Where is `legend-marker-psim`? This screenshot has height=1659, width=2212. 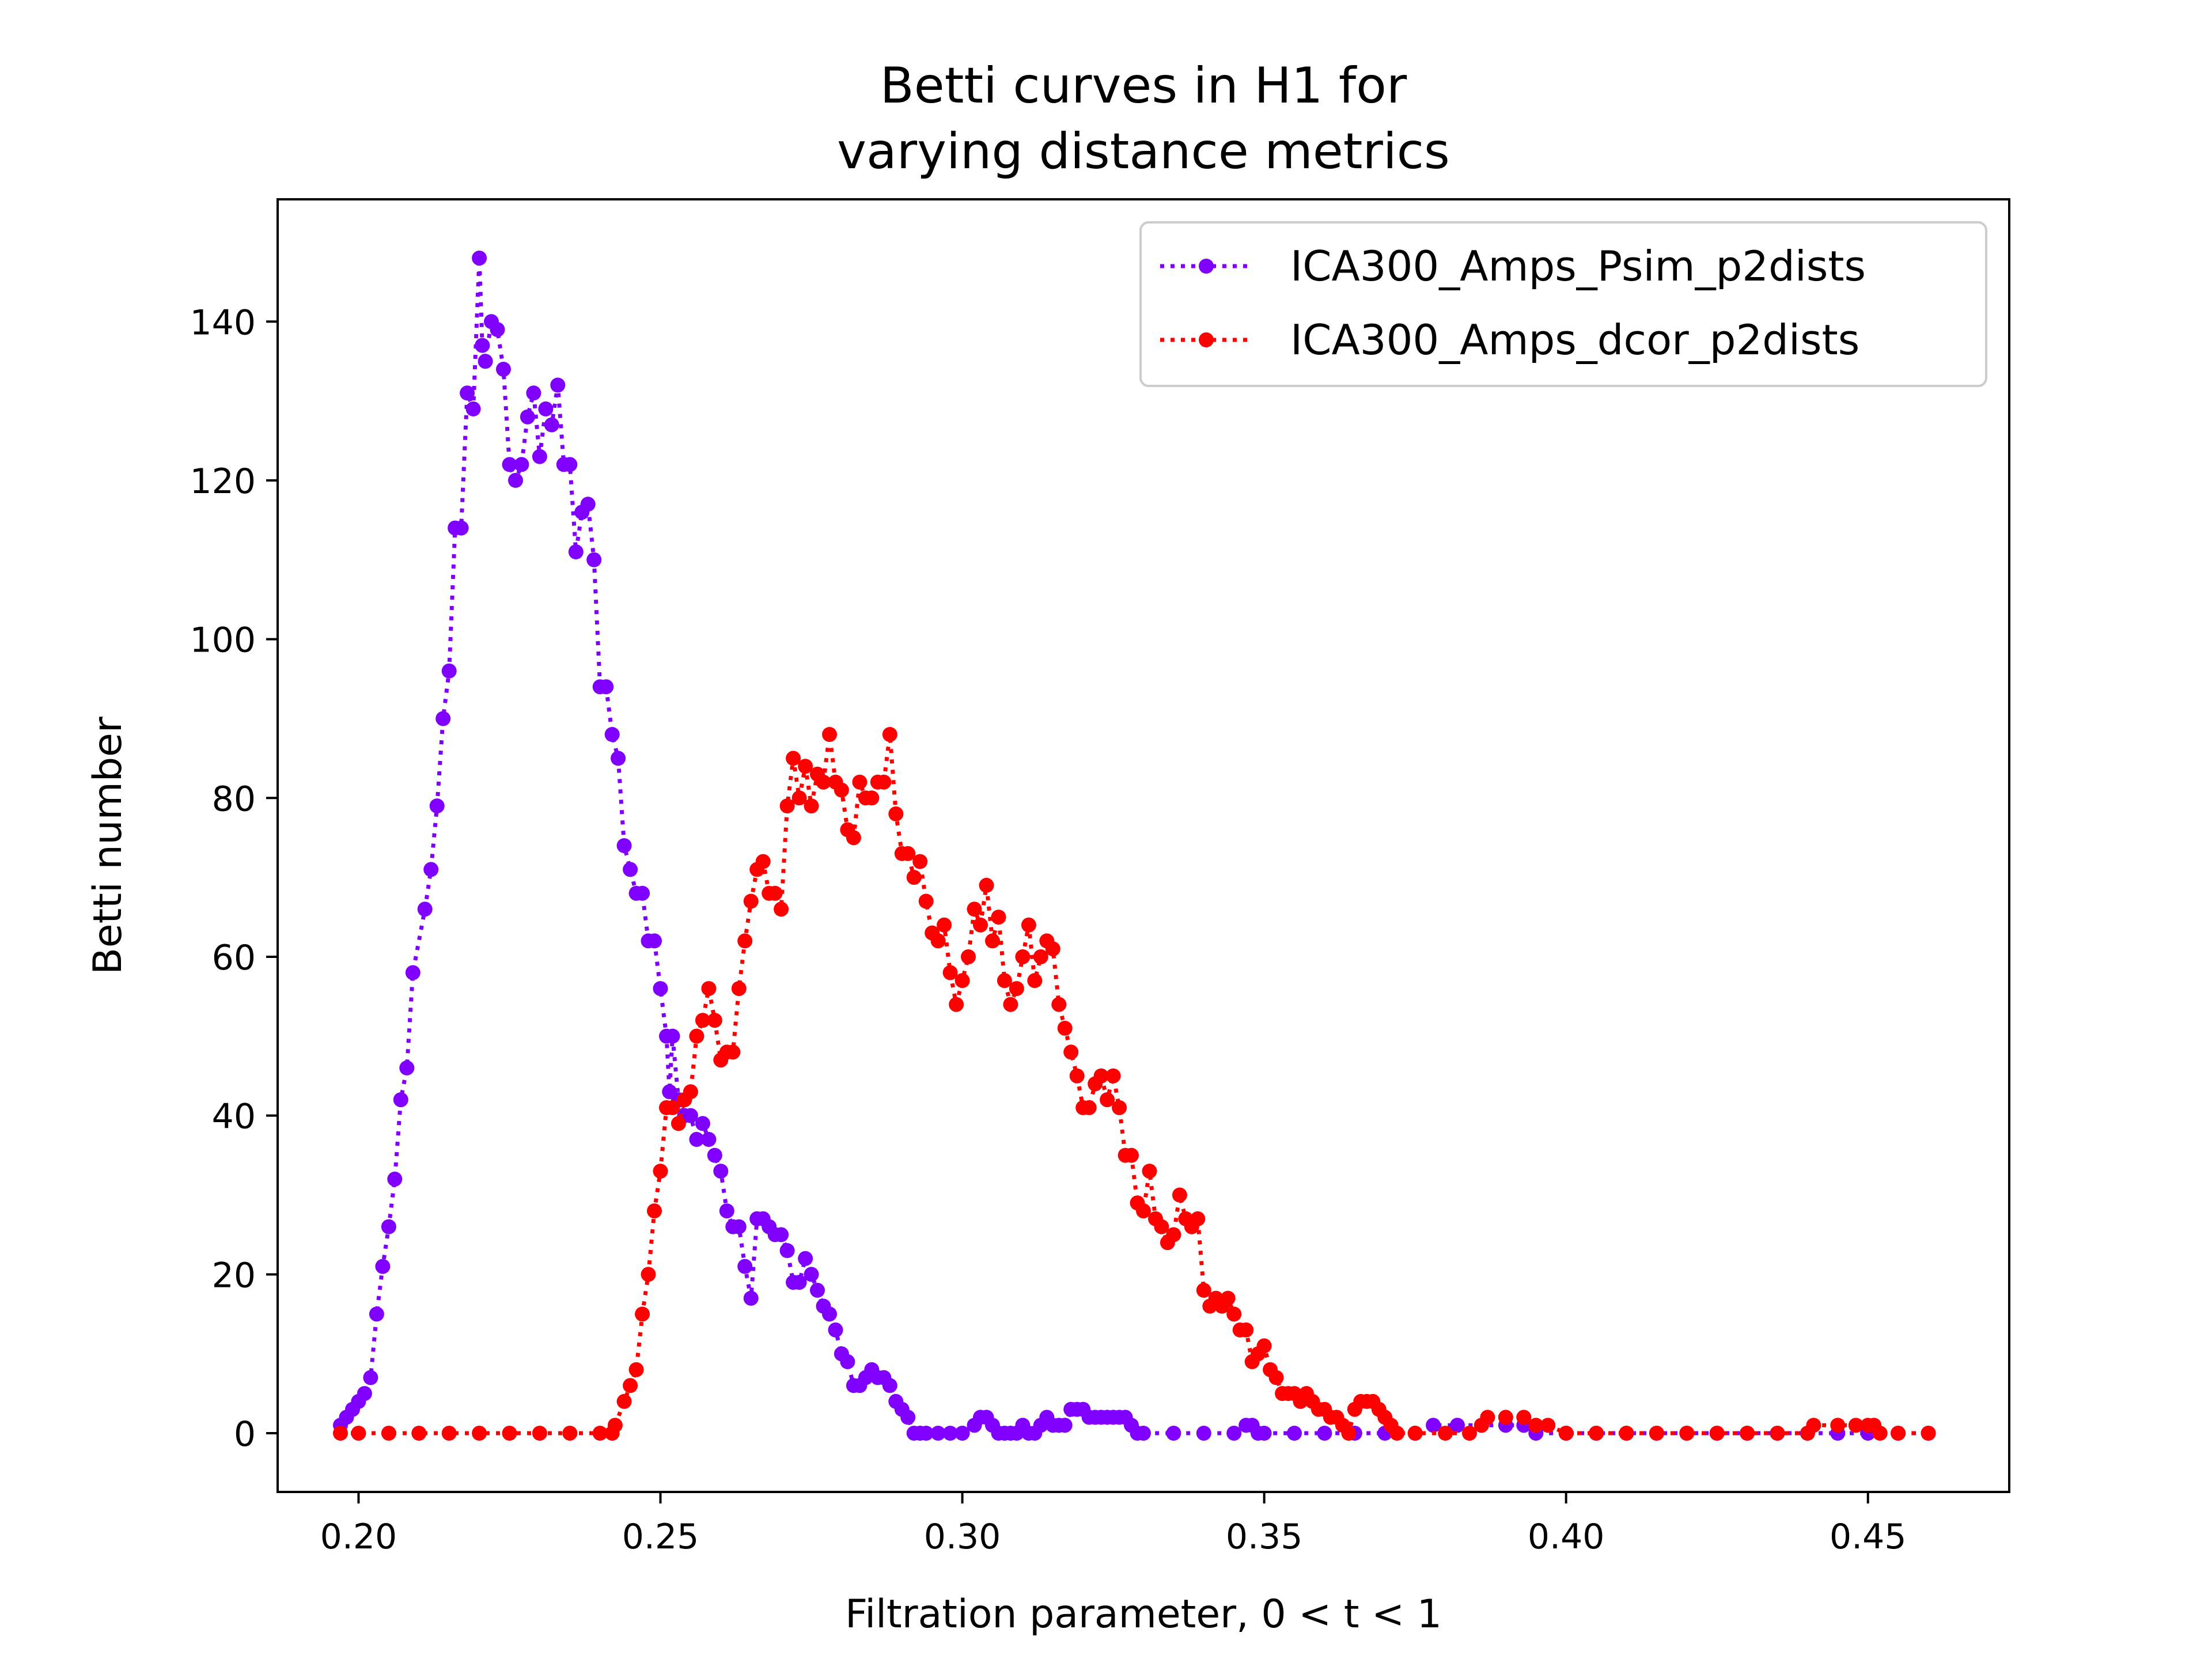
legend-marker-psim is located at coordinates (1206, 266).